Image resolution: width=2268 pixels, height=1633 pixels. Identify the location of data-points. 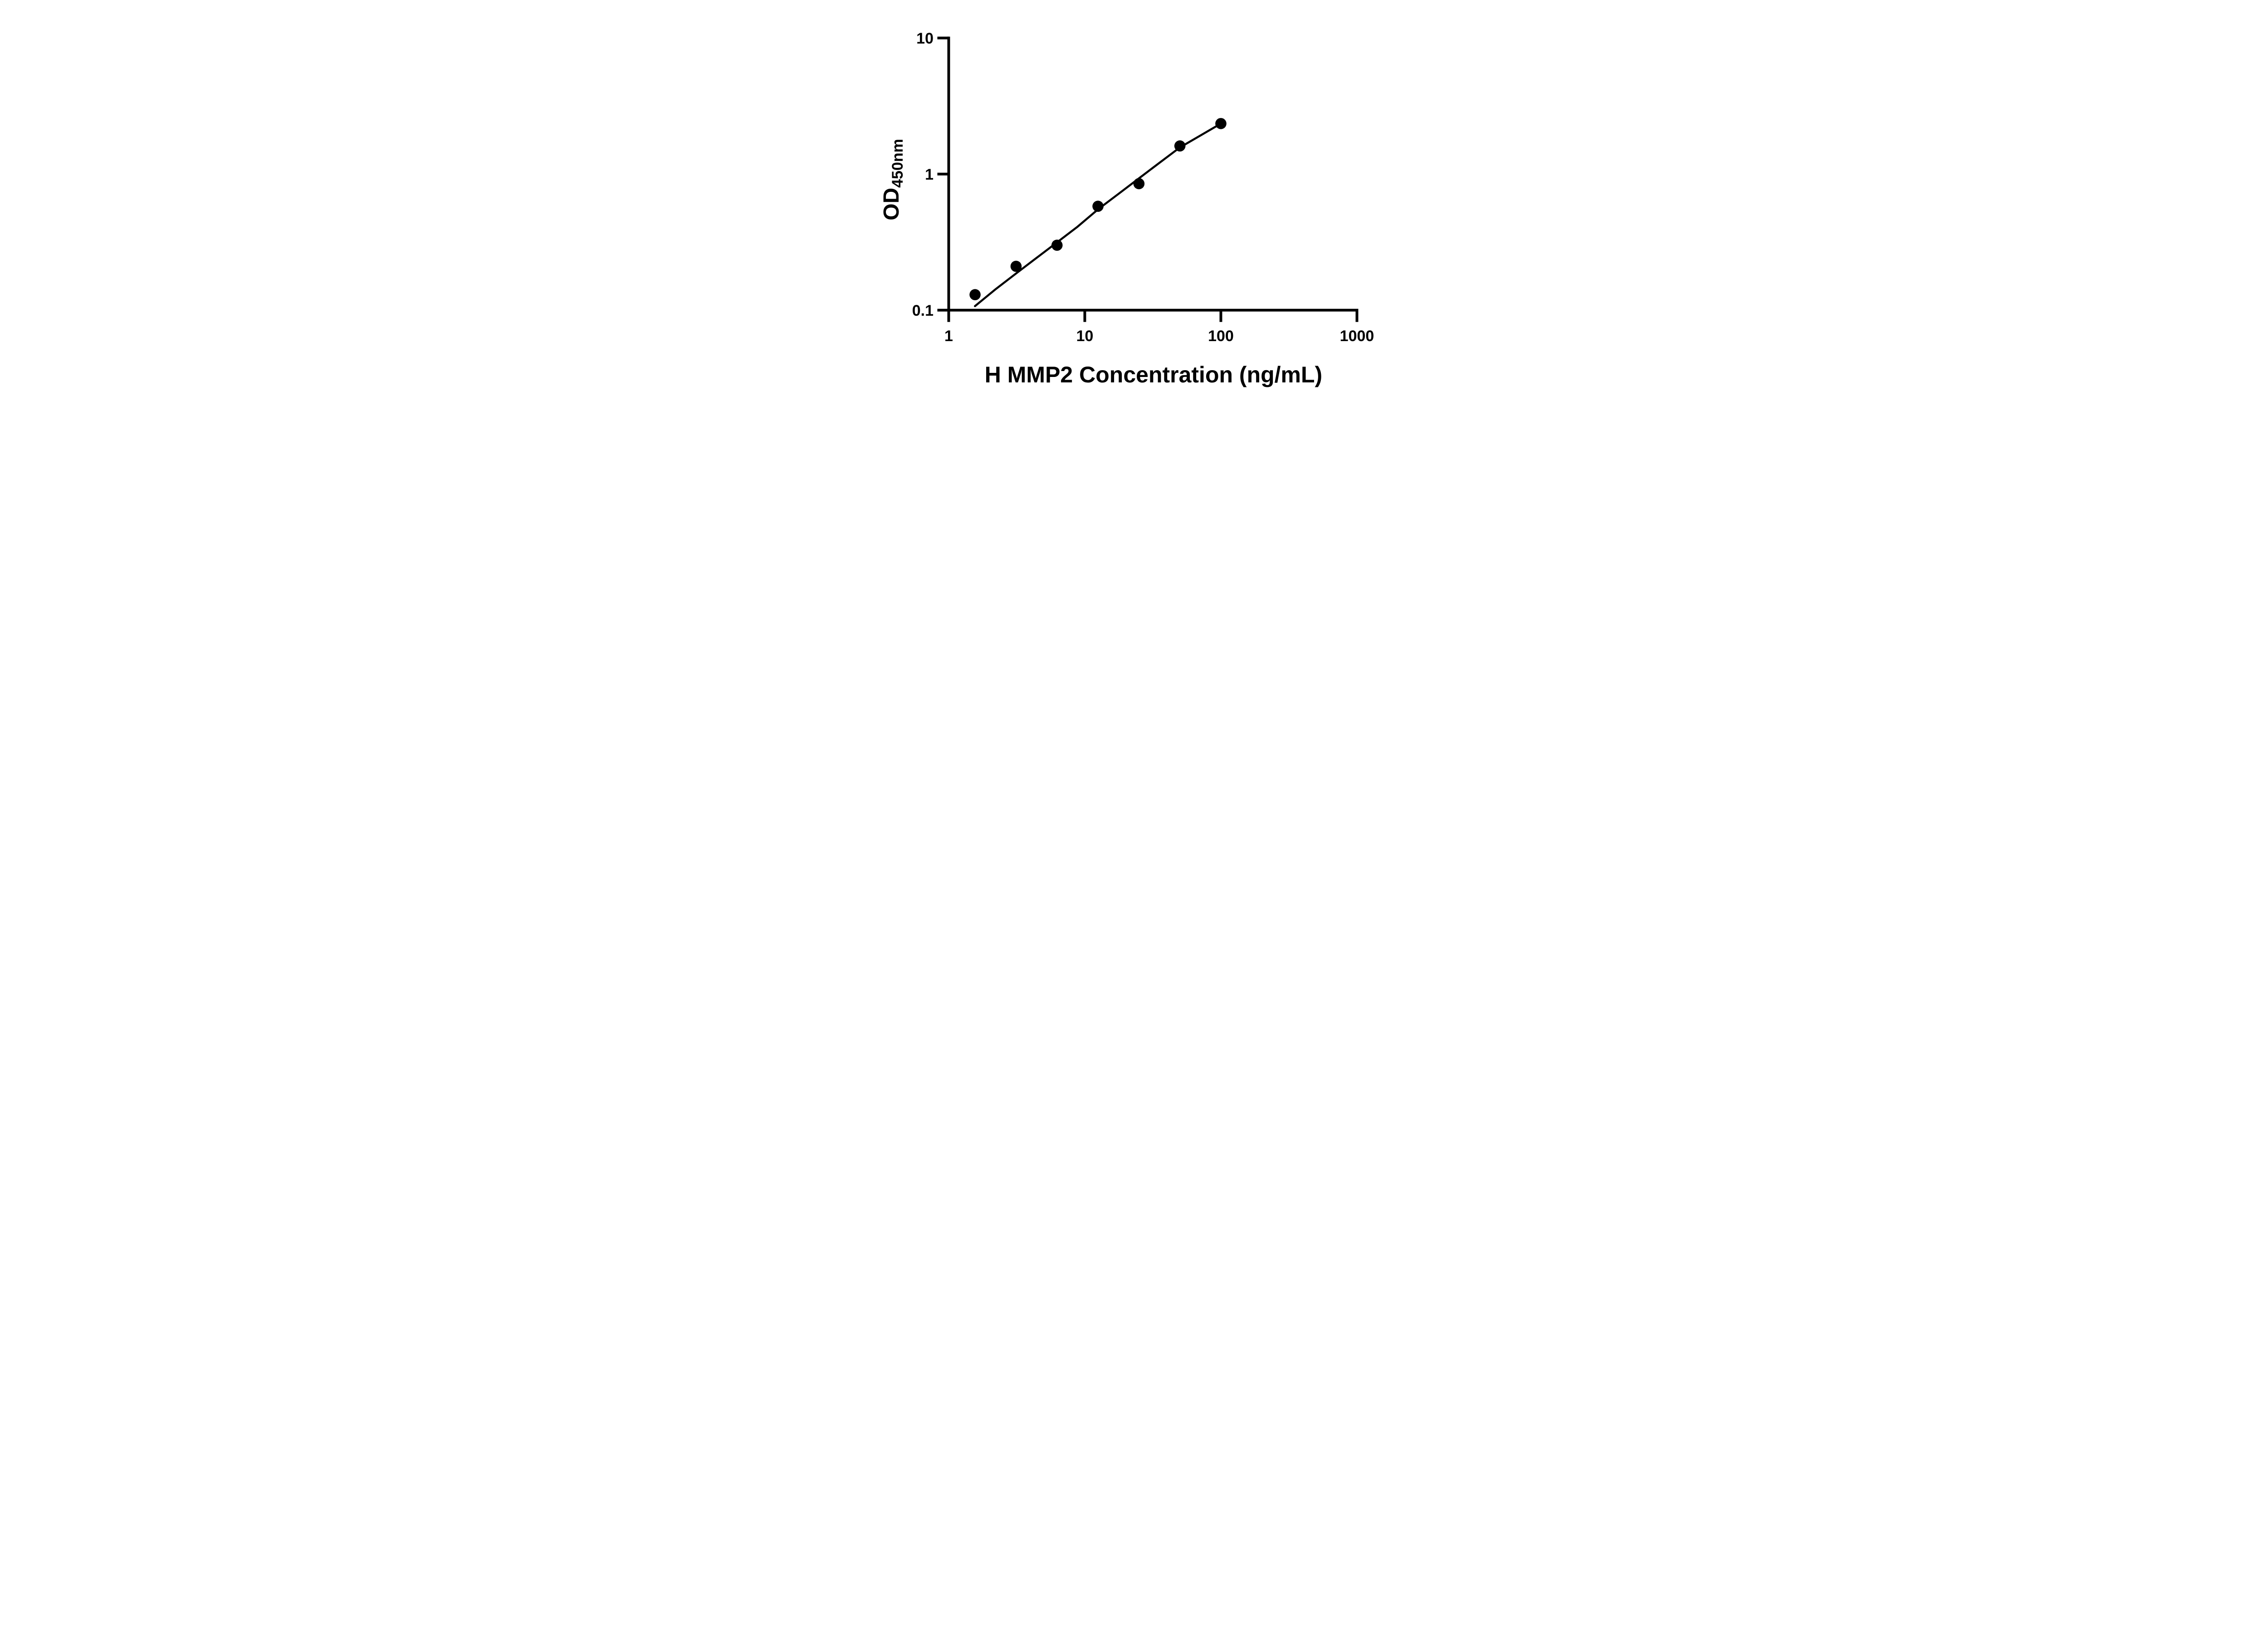
(1098, 209).